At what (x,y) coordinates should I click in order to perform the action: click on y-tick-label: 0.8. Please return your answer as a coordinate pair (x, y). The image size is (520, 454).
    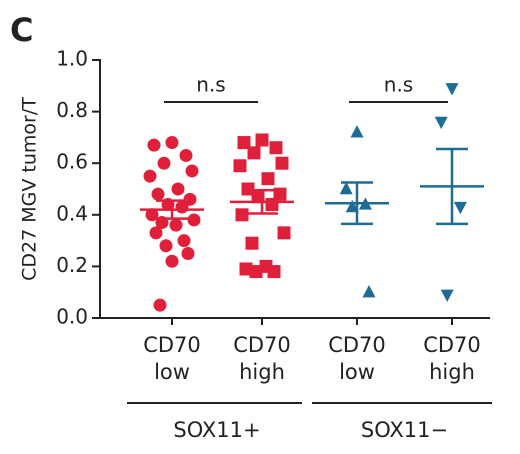
    Looking at the image, I should click on (72, 110).